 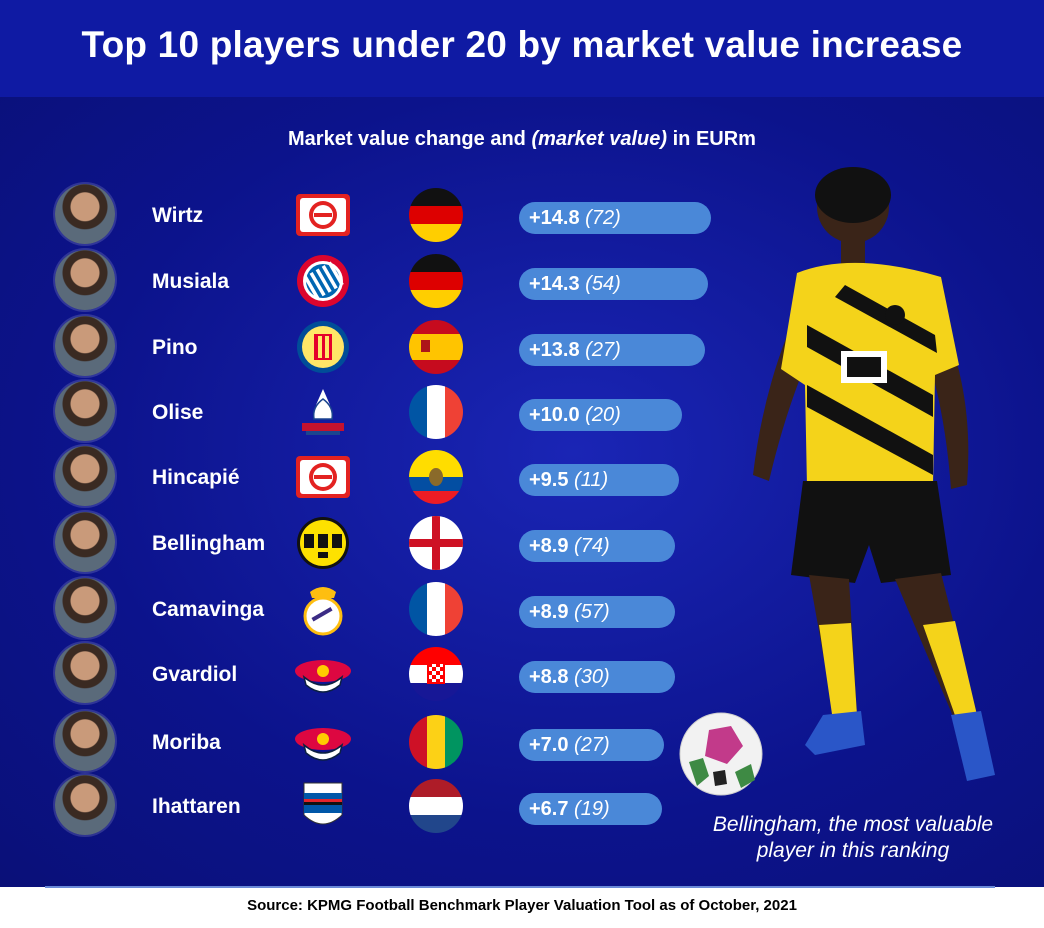 What do you see at coordinates (195, 674) in the screenshot?
I see `player-name: Gvardiol` at bounding box center [195, 674].